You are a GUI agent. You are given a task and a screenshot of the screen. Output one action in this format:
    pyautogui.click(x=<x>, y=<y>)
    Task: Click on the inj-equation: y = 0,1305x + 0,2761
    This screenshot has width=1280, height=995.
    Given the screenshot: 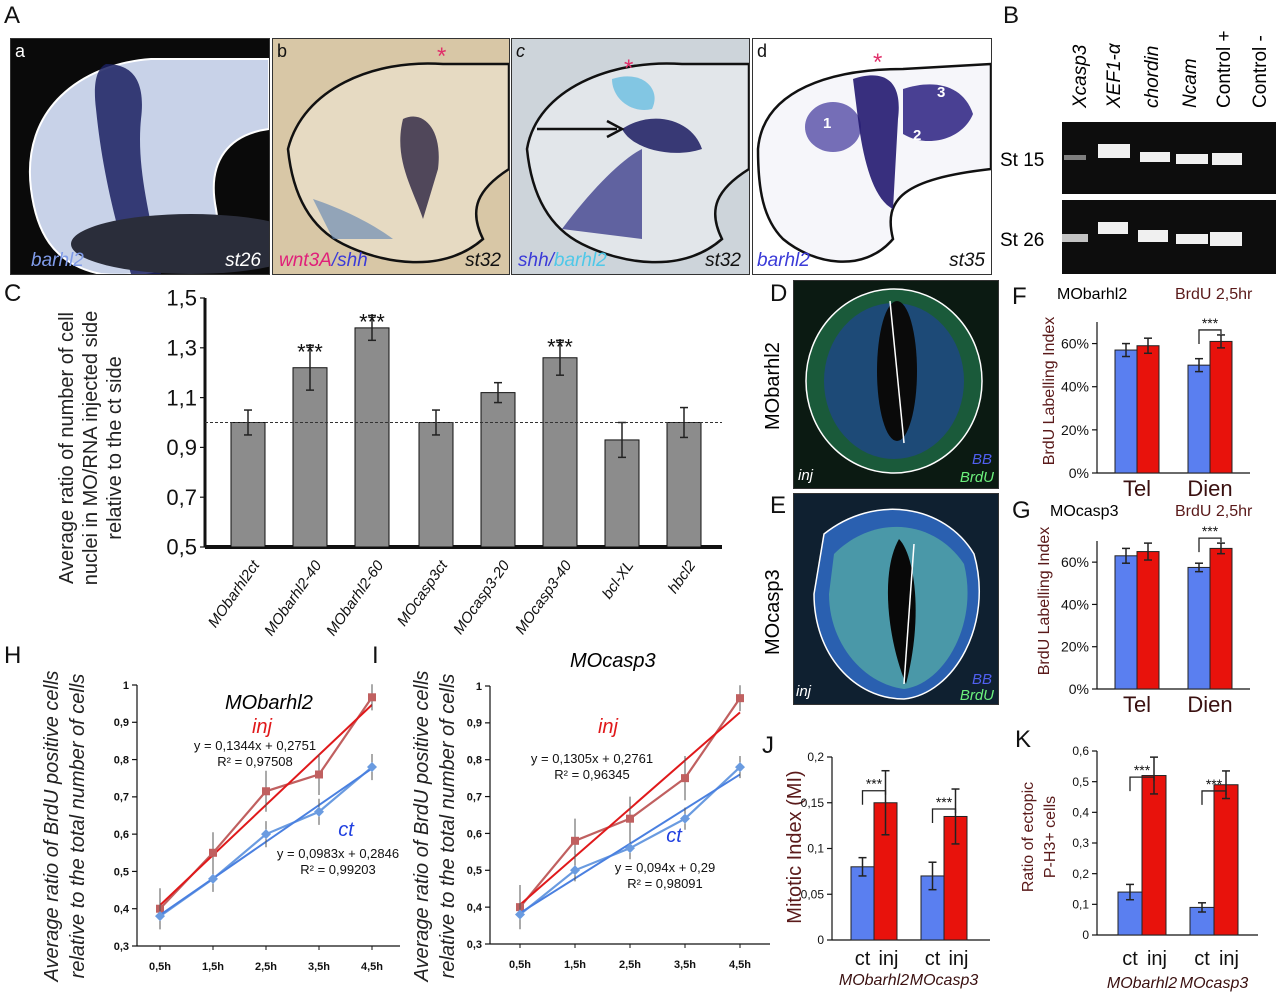 What is the action you would take?
    pyautogui.click(x=592, y=758)
    